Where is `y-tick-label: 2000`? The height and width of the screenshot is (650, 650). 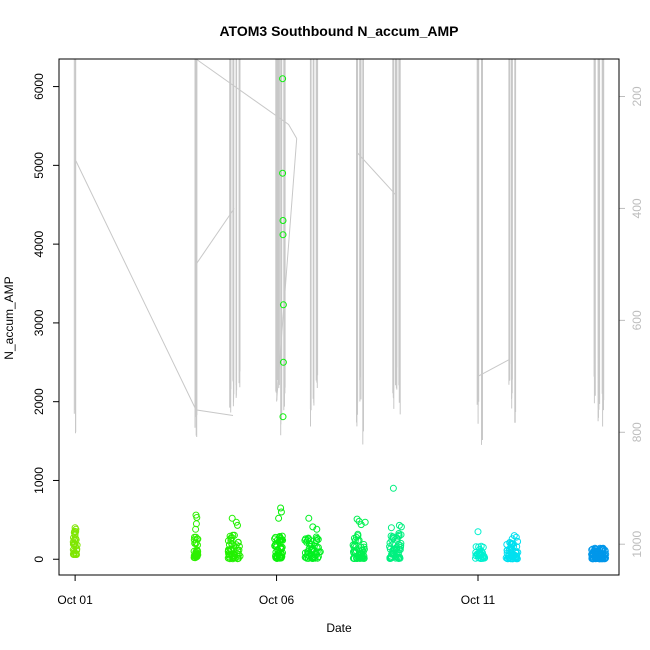
y-tick-label: 2000 is located at coordinates (39, 401).